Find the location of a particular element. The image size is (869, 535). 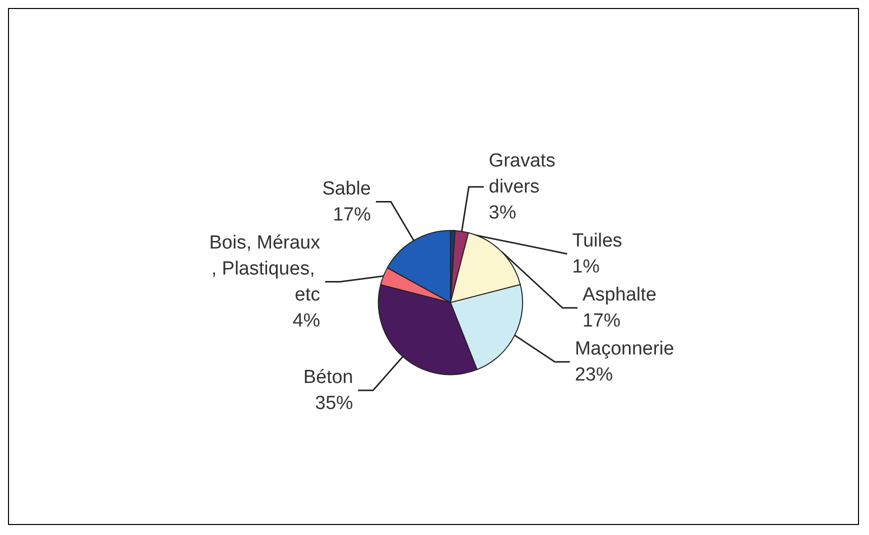

data-label: 4% is located at coordinates (306, 321).